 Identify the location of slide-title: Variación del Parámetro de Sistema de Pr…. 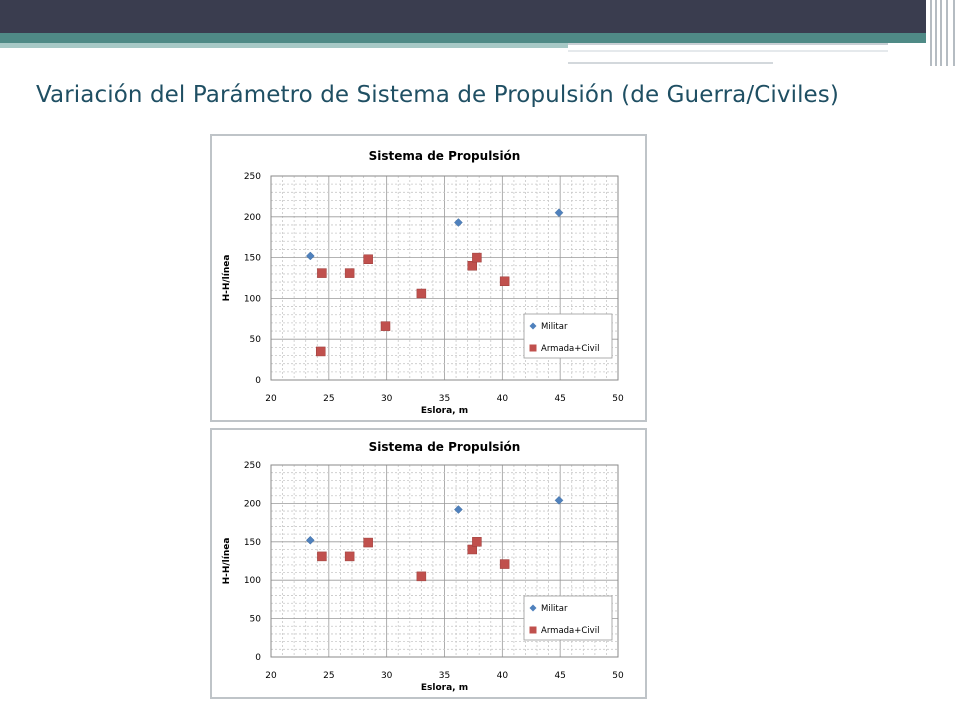
(437, 95).